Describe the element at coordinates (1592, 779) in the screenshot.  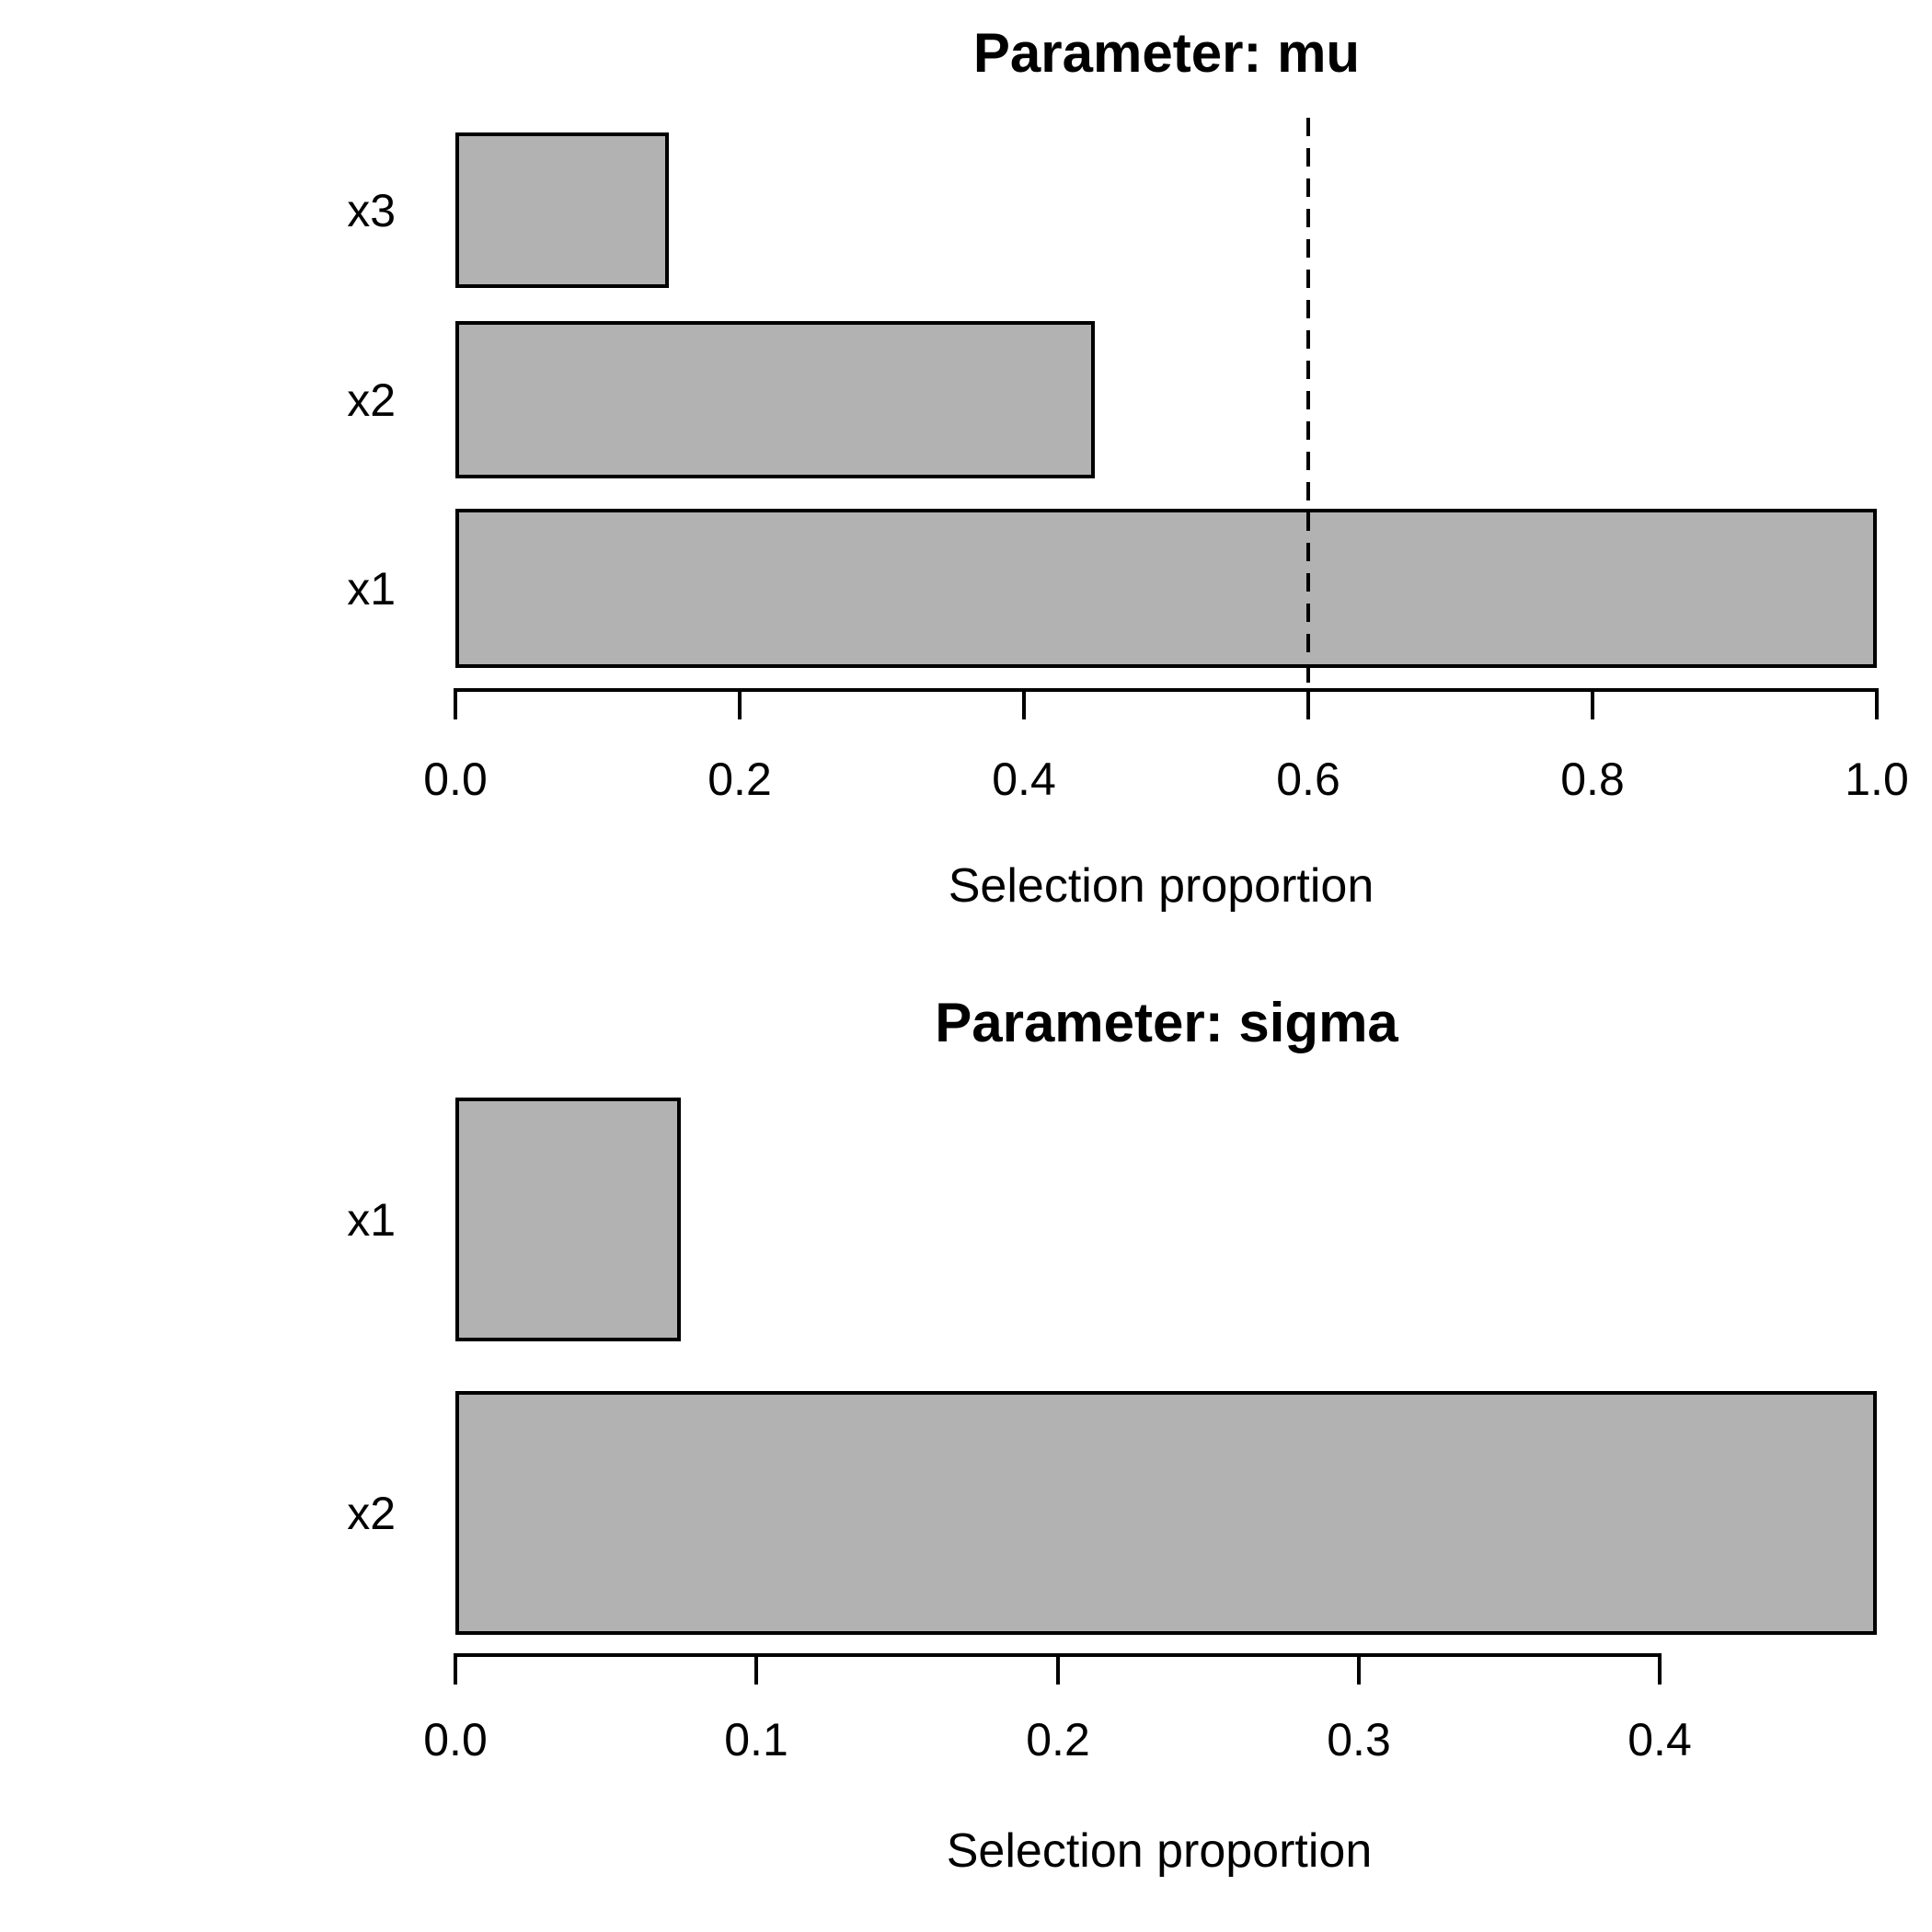
I see `x-axis-tick-label: 0.8` at that location.